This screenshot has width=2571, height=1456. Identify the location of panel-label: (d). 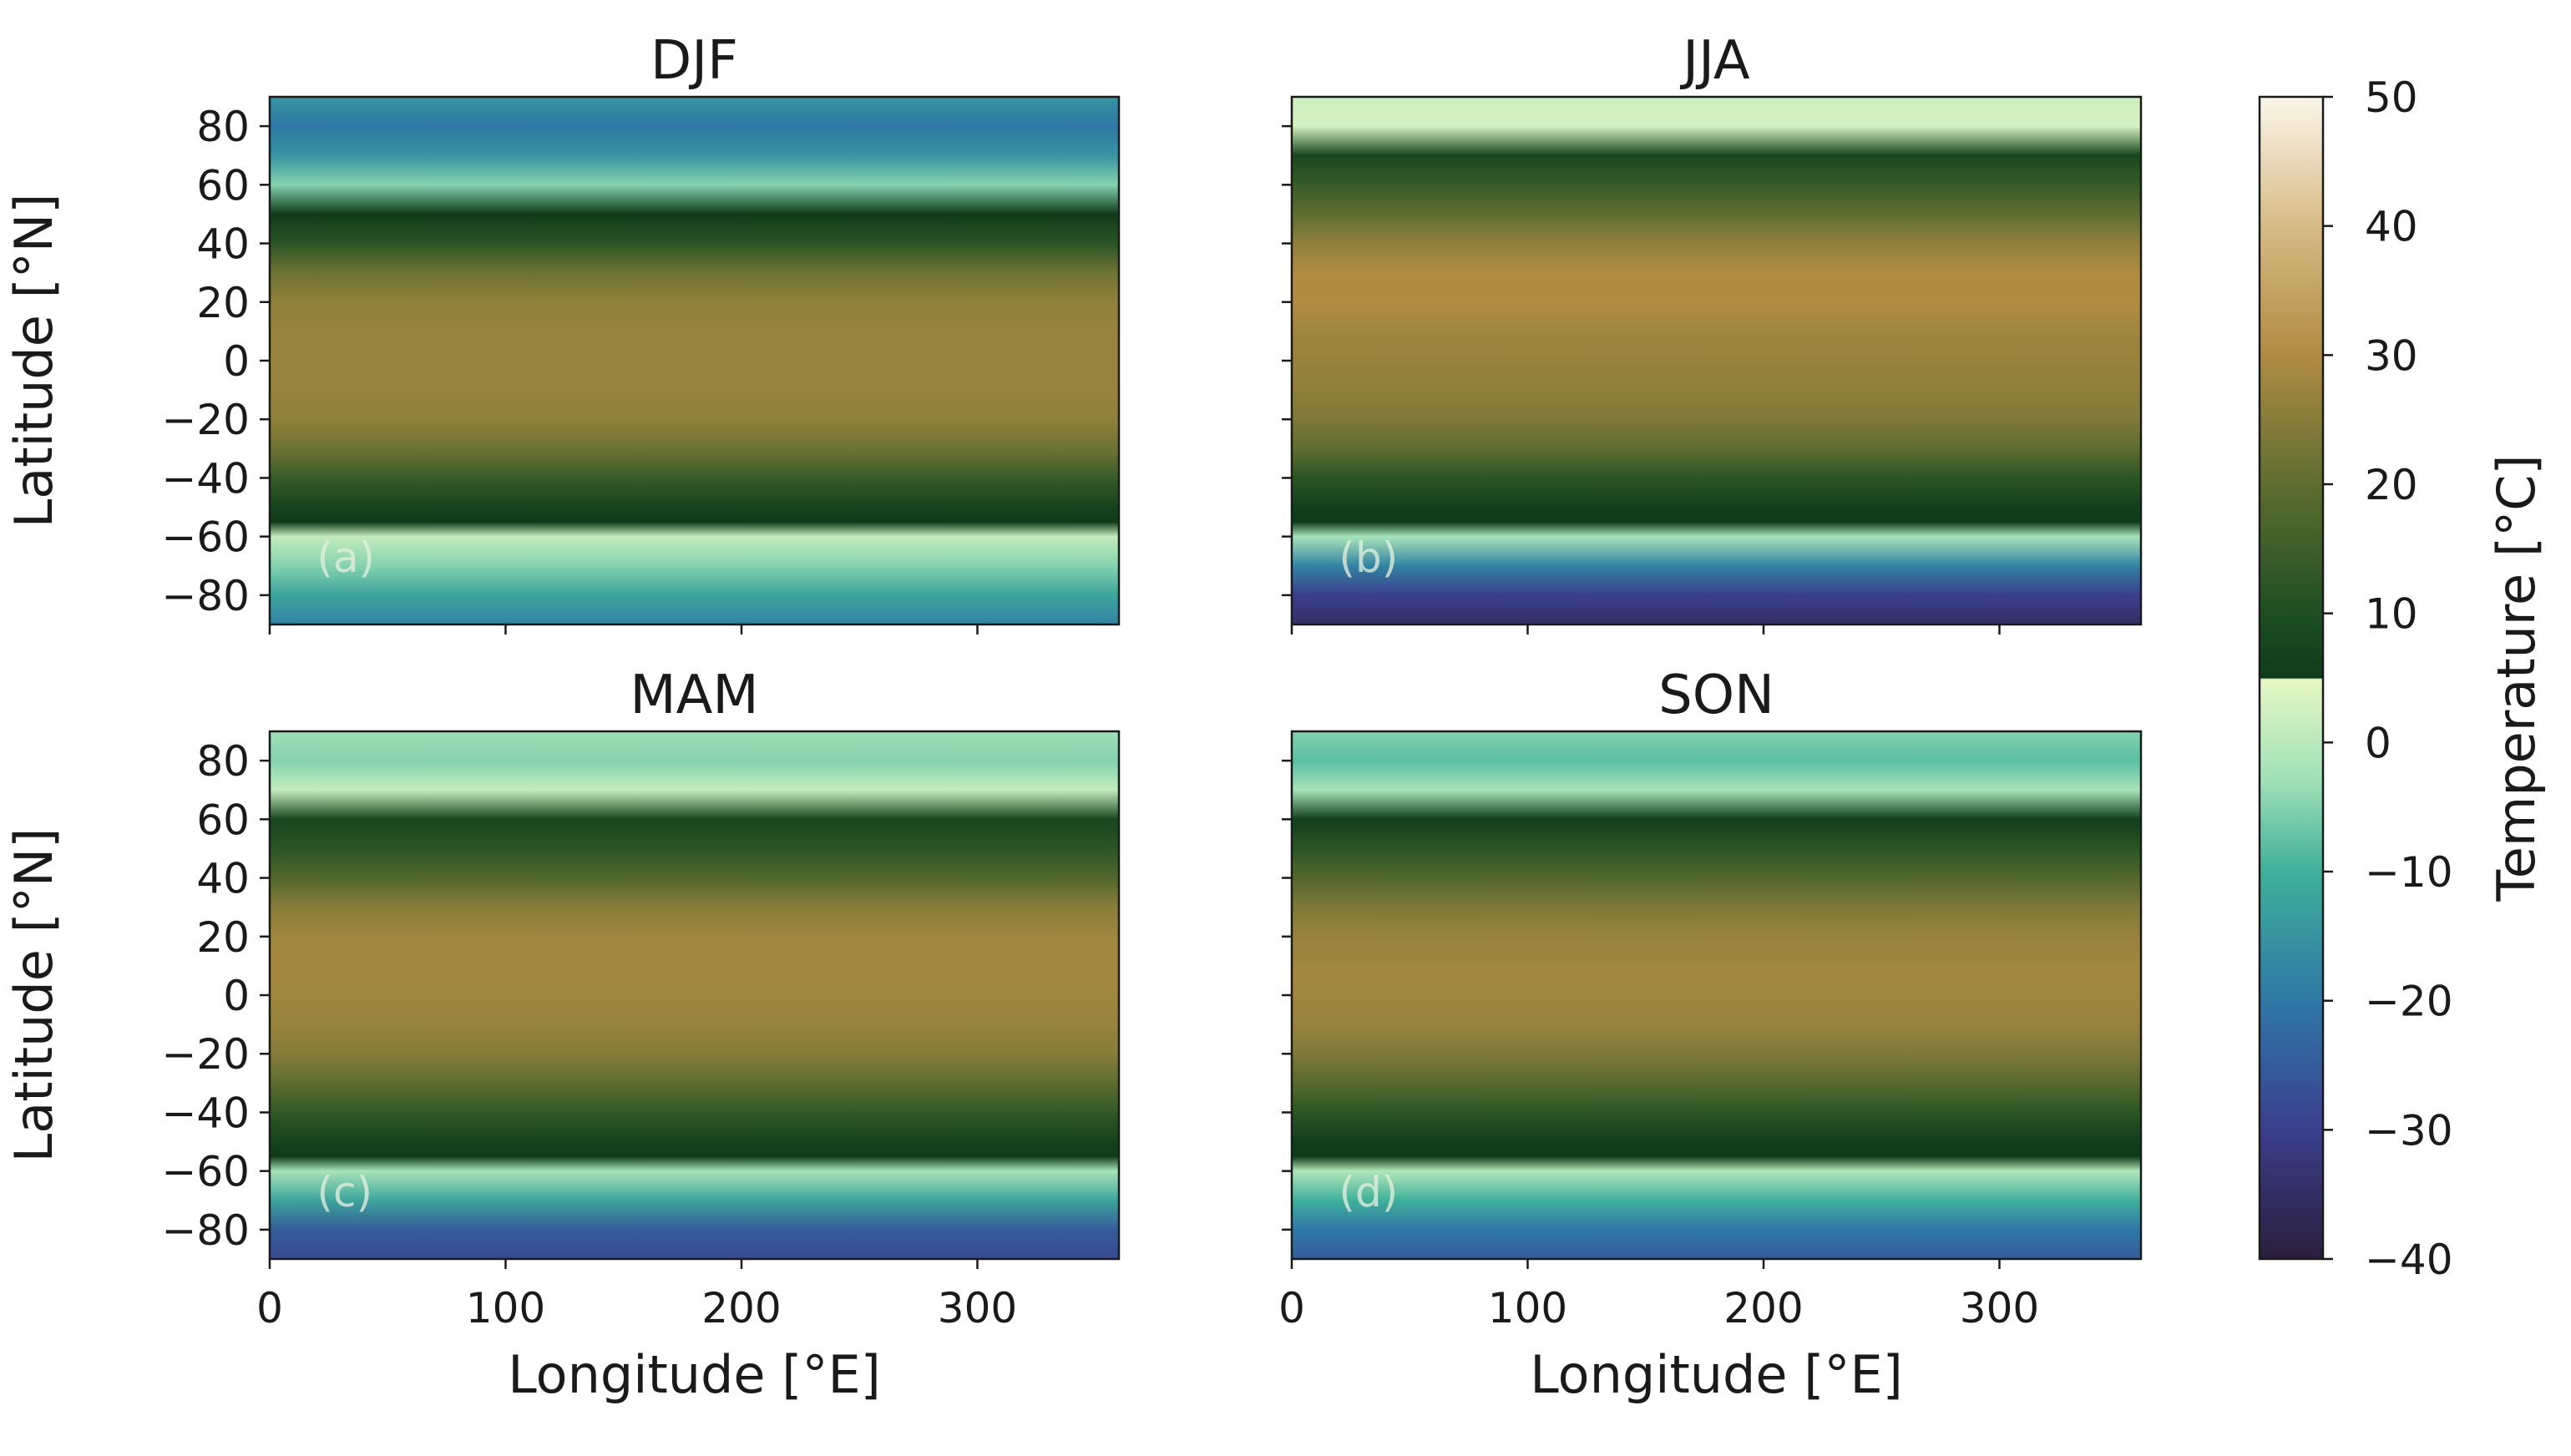
(1369, 1192).